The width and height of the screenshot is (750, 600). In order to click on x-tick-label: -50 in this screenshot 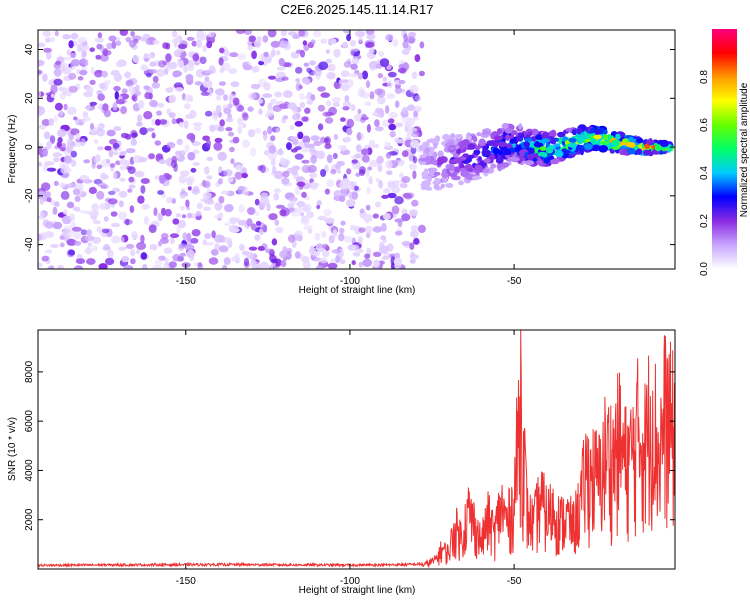, I will do `click(514, 581)`.